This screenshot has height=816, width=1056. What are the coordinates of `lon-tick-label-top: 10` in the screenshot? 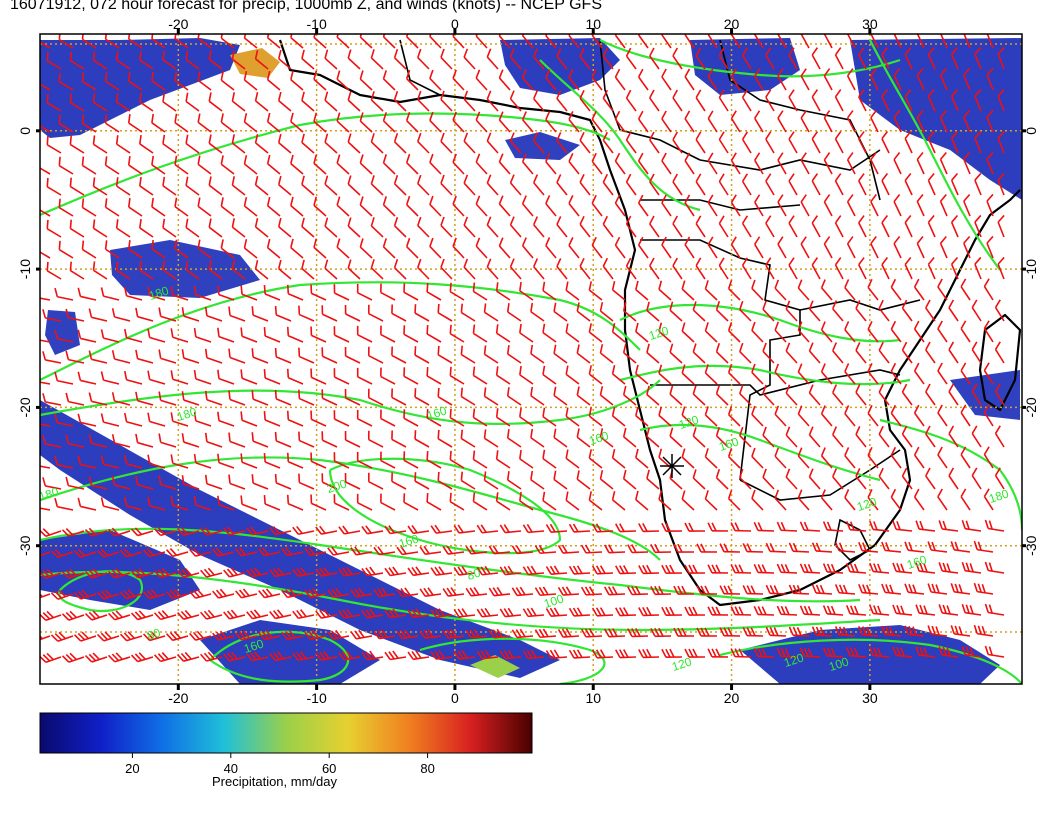 It's located at (593, 24).